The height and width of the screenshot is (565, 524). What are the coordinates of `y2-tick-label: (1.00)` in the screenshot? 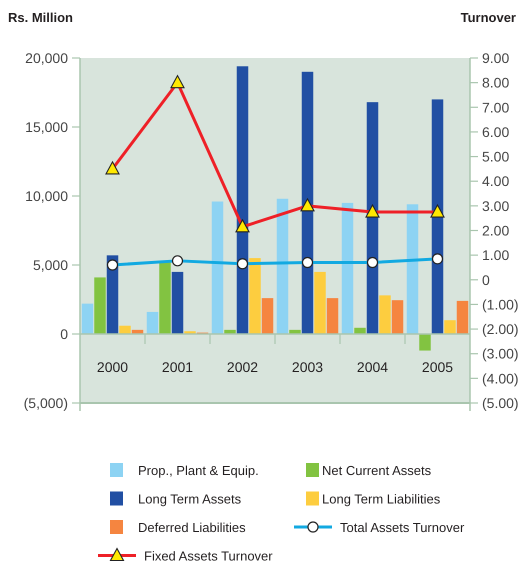 It's located at (500, 304).